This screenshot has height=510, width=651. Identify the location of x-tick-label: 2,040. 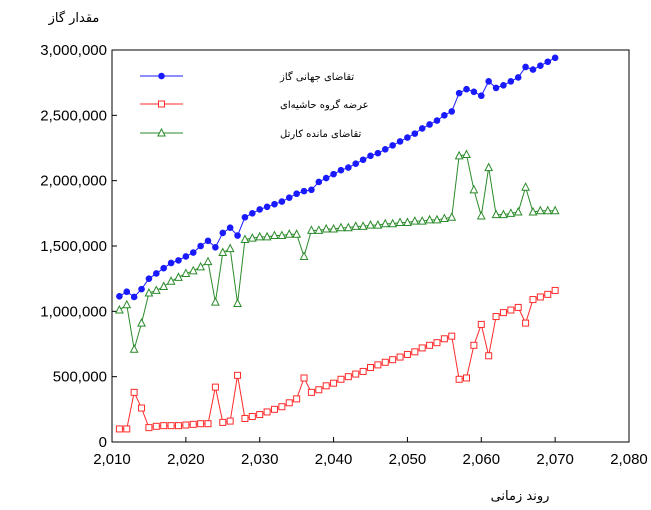
(334, 459).